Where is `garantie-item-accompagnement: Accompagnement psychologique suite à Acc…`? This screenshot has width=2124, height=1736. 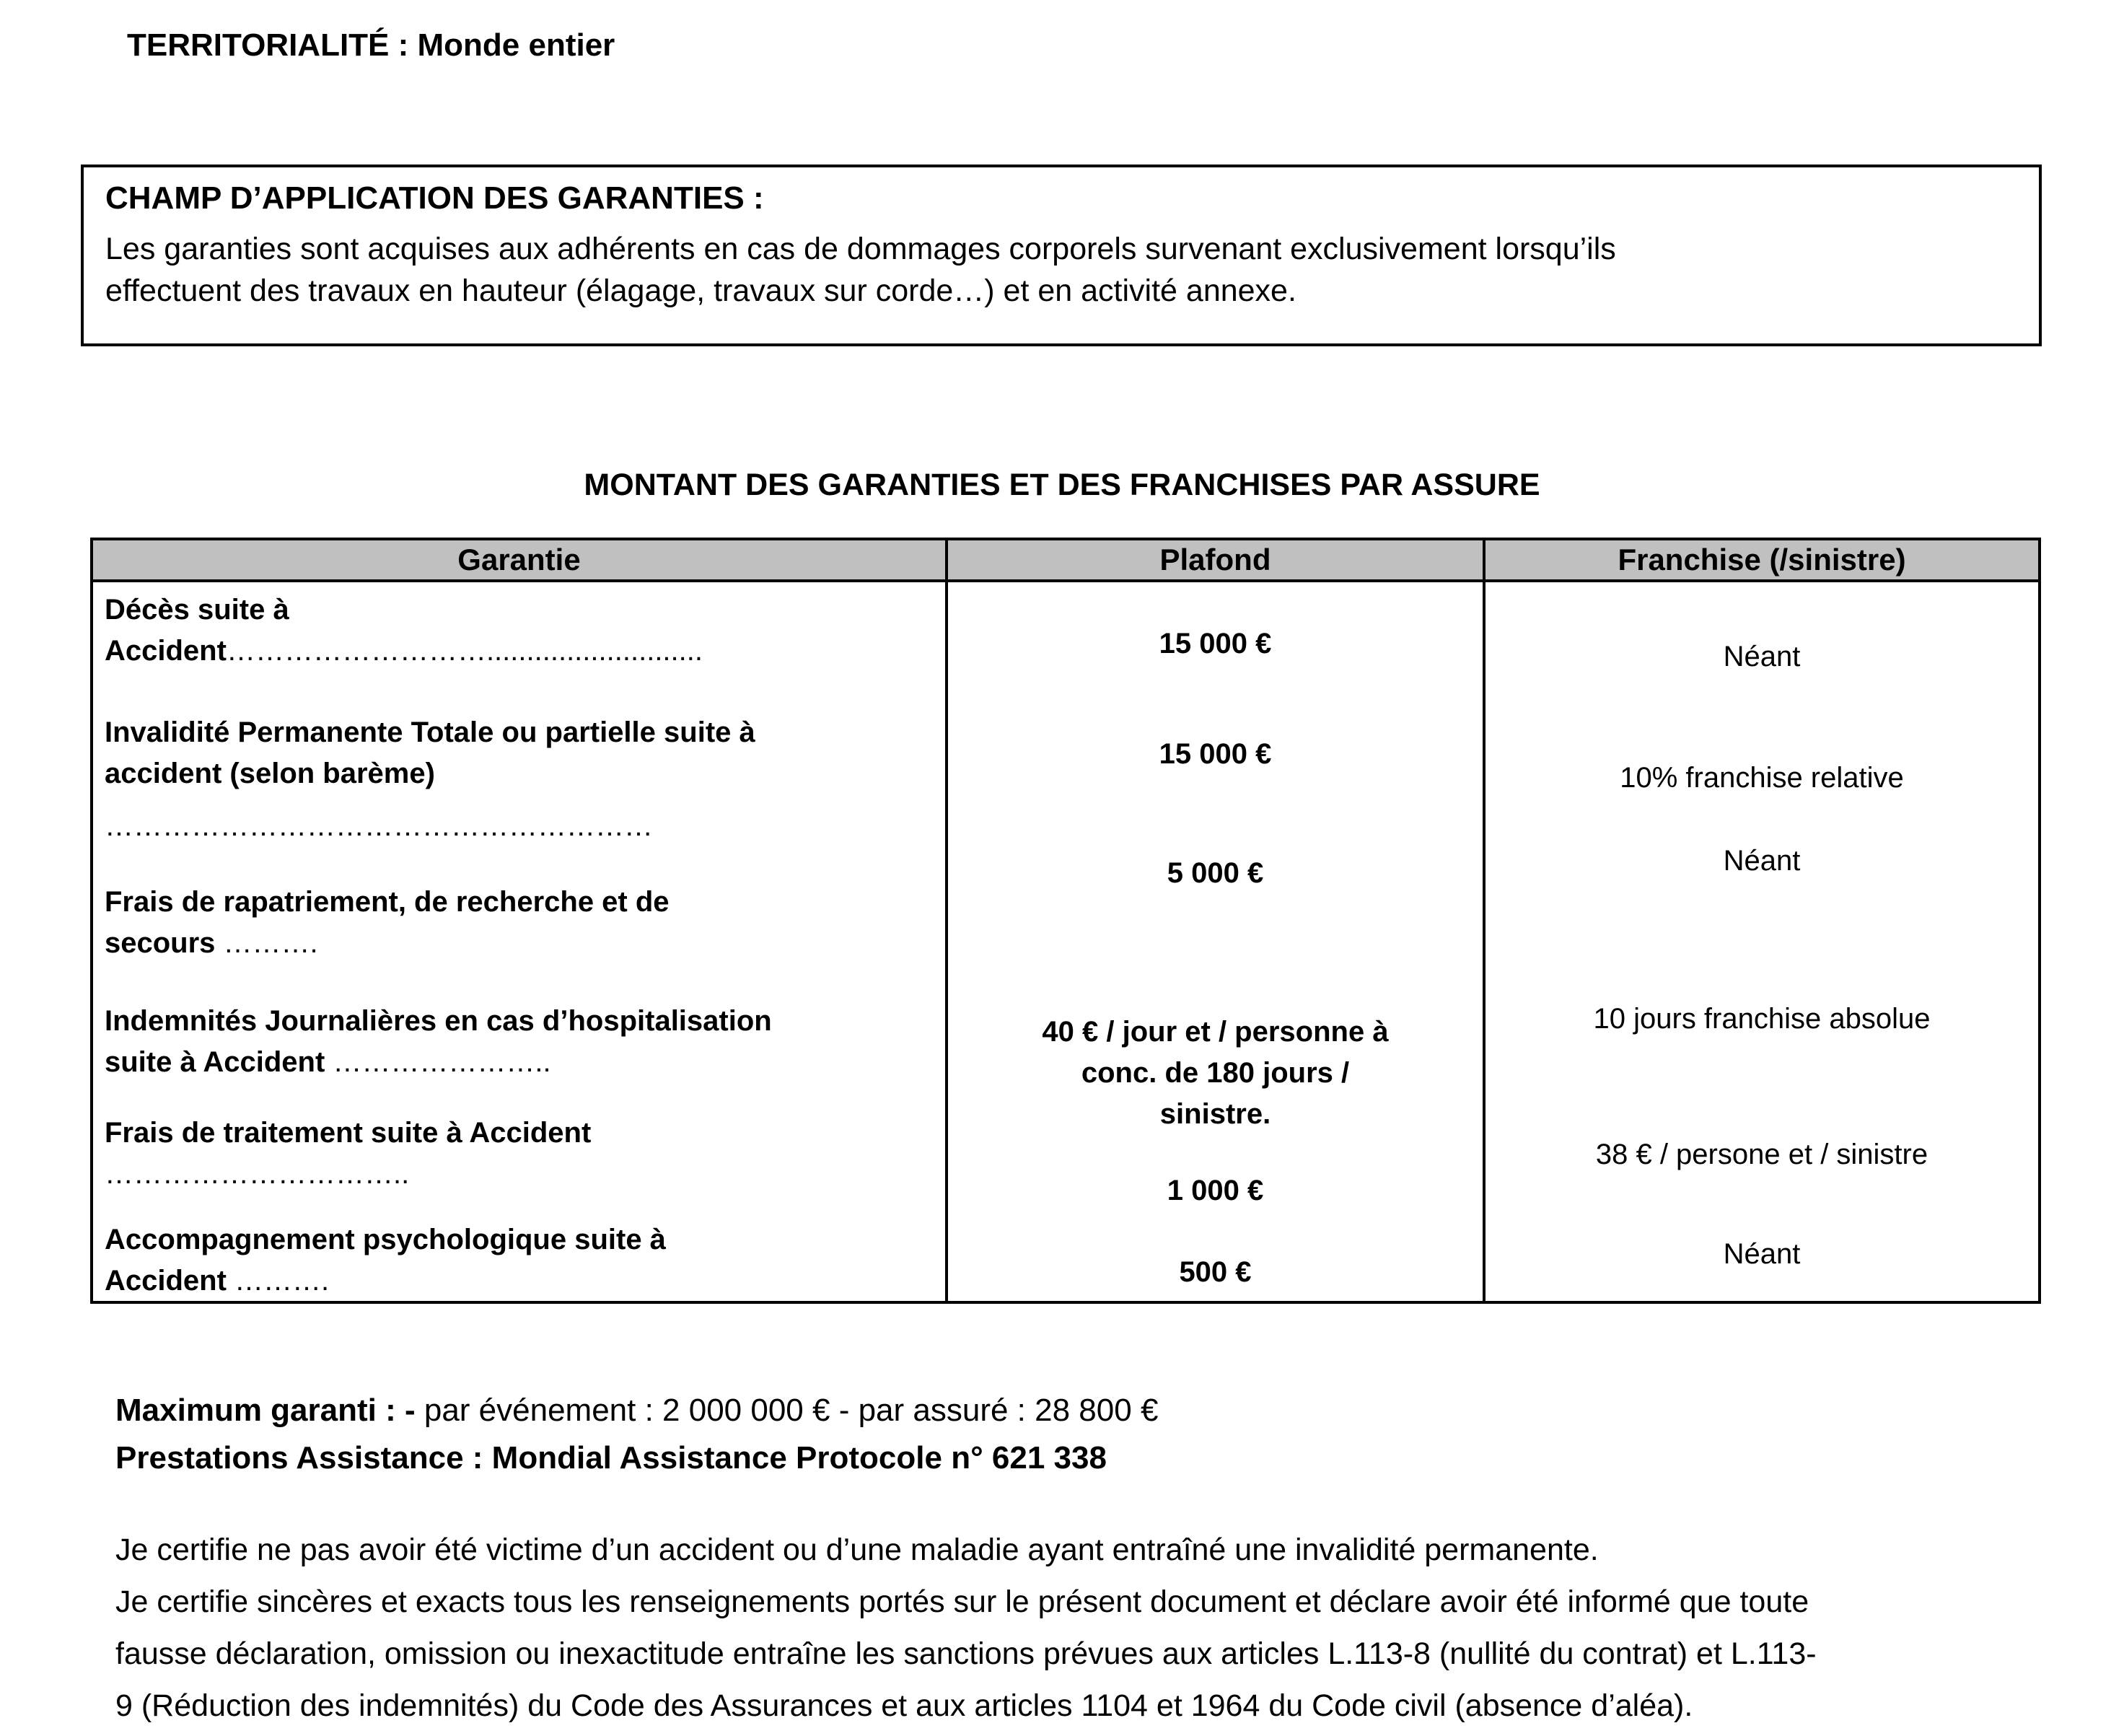 garantie-item-accompagnement: Accompagnement psychologique suite à Acc… is located at coordinates (519, 1260).